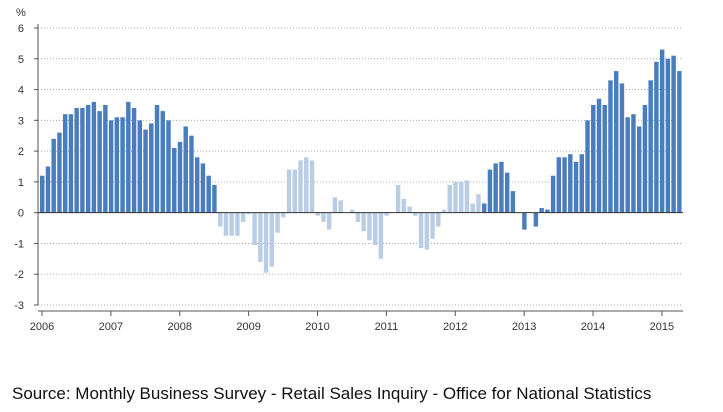 Image resolution: width=723 pixels, height=412 pixels. Describe the element at coordinates (21, 214) in the screenshot. I see `y-tick-label: 0` at that location.